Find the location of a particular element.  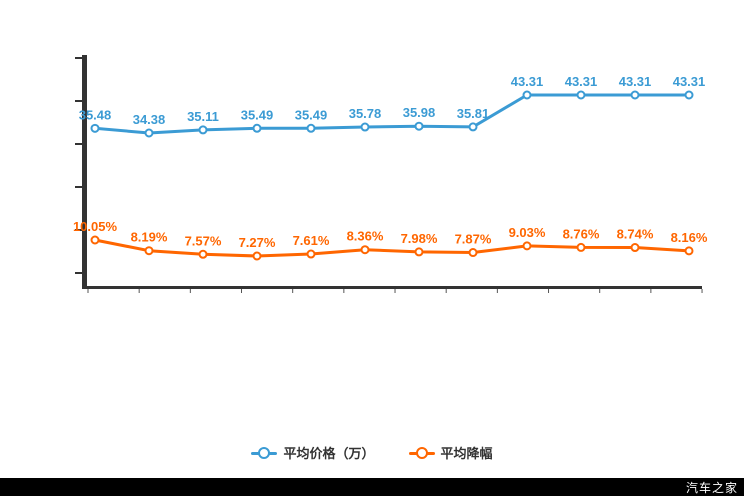

legend-label-average-discount: 平均降幅 is located at coordinates (466, 453).